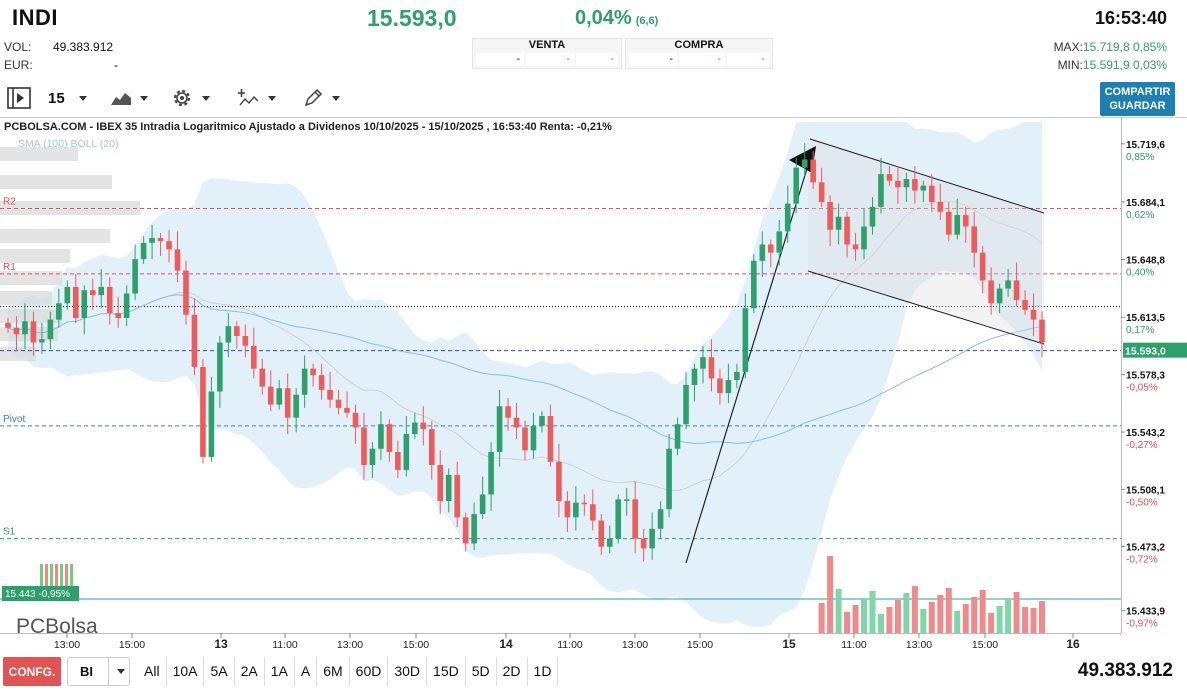 The height and width of the screenshot is (693, 1187). I want to click on bi-select: BI, so click(98, 671).